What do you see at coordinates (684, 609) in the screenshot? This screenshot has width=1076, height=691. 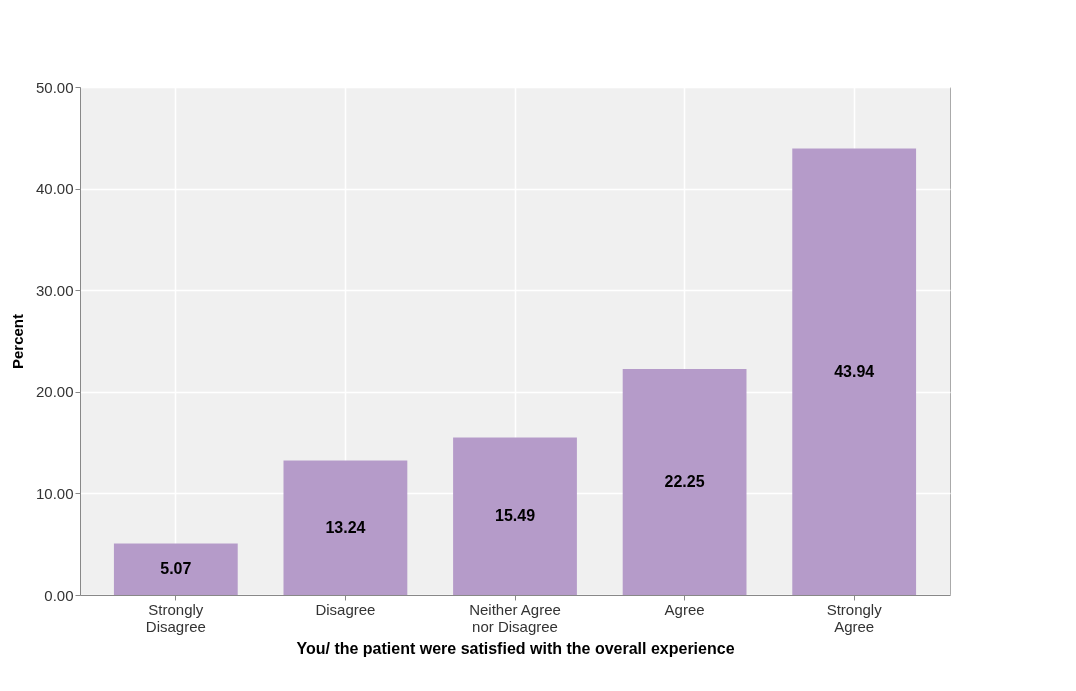 I see `x-tick-label: Agree` at bounding box center [684, 609].